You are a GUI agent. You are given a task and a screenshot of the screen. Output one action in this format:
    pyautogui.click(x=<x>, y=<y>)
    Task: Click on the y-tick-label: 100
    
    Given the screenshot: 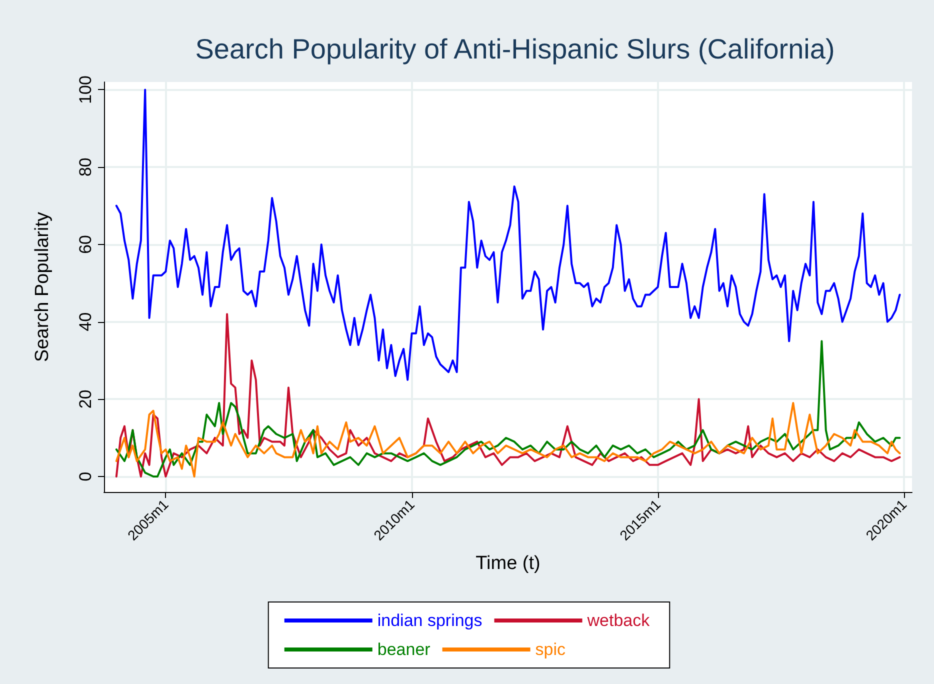 What is the action you would take?
    pyautogui.click(x=85, y=90)
    